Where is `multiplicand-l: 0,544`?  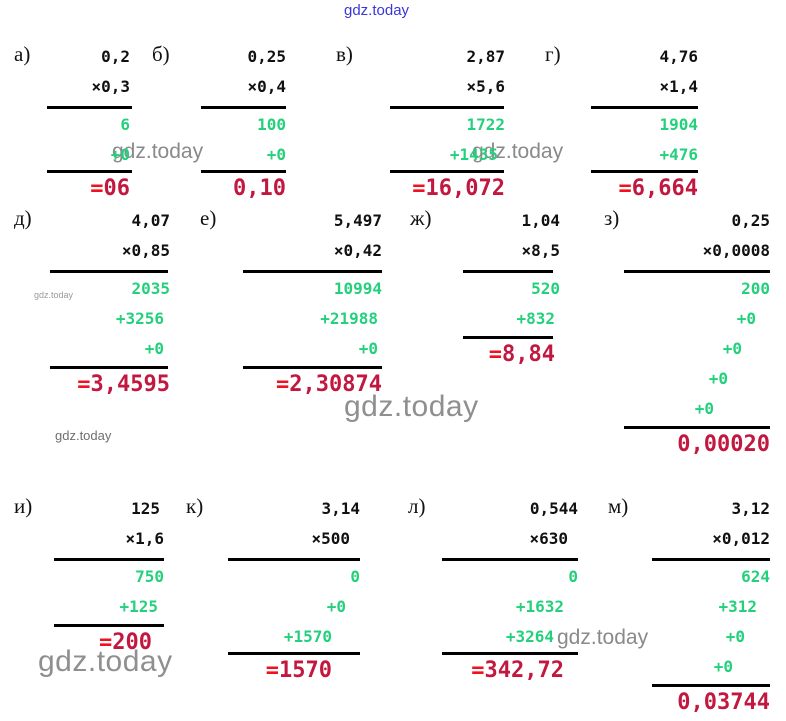 multiplicand-l: 0,544 is located at coordinates (553, 508).